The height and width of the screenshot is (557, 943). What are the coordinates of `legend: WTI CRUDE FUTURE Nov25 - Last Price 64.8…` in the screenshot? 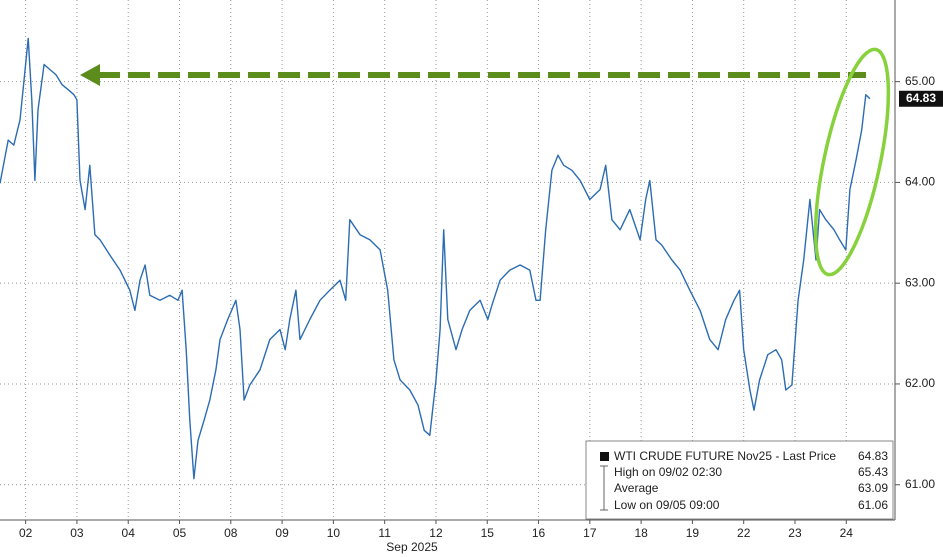 It's located at (739, 480).